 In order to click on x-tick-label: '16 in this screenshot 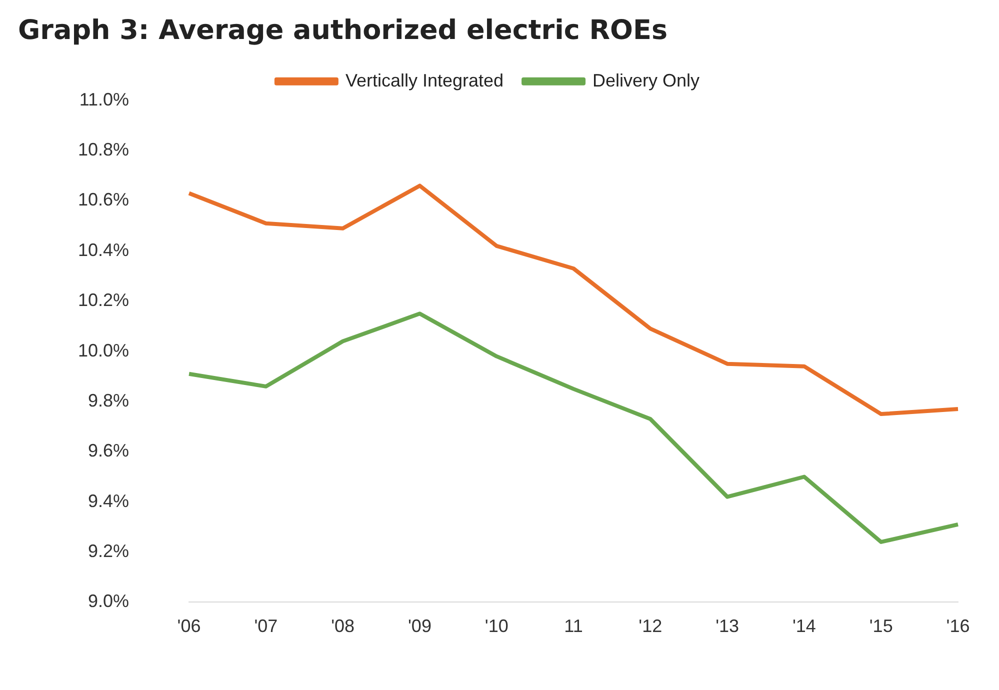, I will do `click(958, 626)`.